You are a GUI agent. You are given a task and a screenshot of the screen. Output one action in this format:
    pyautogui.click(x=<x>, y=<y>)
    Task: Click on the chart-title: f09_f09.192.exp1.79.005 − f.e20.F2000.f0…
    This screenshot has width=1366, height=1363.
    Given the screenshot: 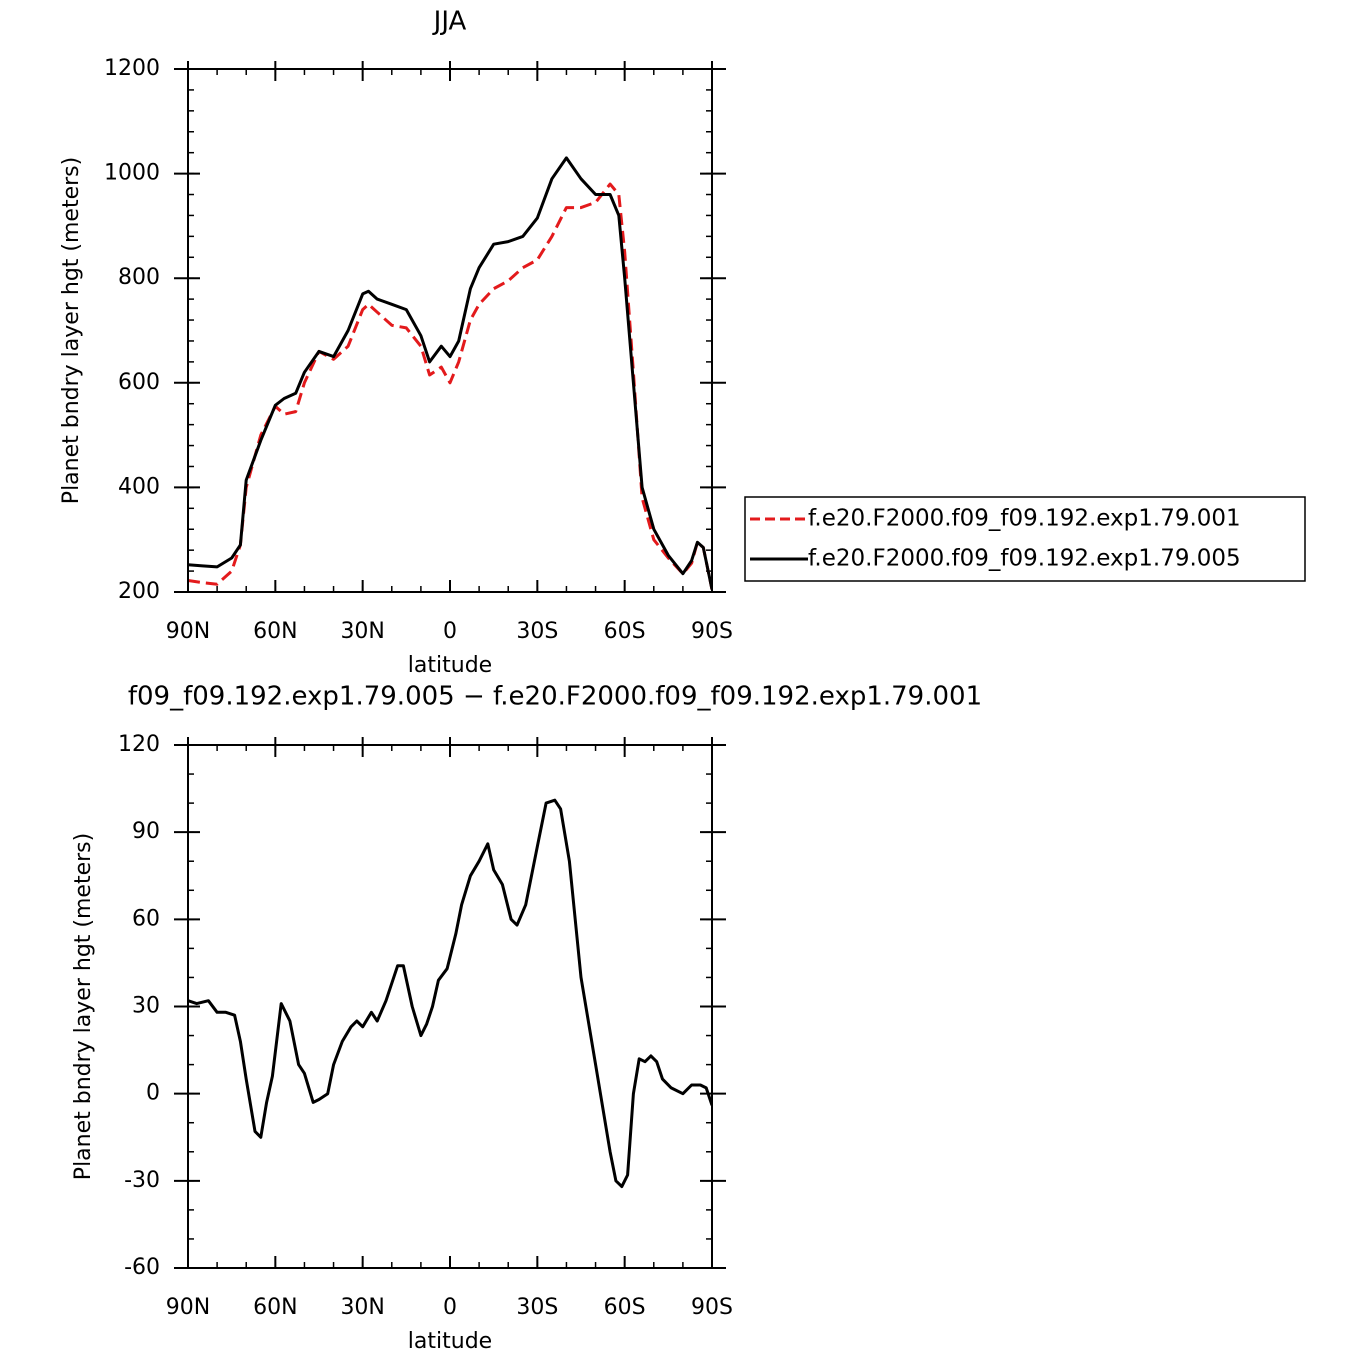 What is the action you would take?
    pyautogui.click(x=555, y=697)
    